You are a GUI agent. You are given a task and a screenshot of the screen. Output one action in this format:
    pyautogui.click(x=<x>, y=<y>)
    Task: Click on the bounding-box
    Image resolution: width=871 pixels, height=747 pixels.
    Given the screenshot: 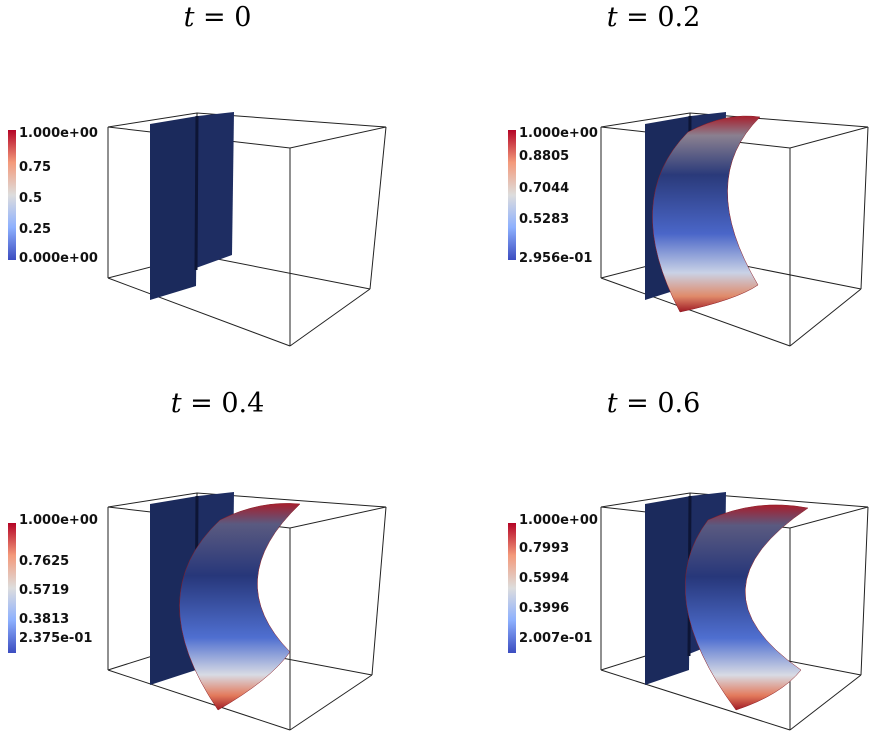 What is the action you would take?
    pyautogui.click(x=247, y=229)
    